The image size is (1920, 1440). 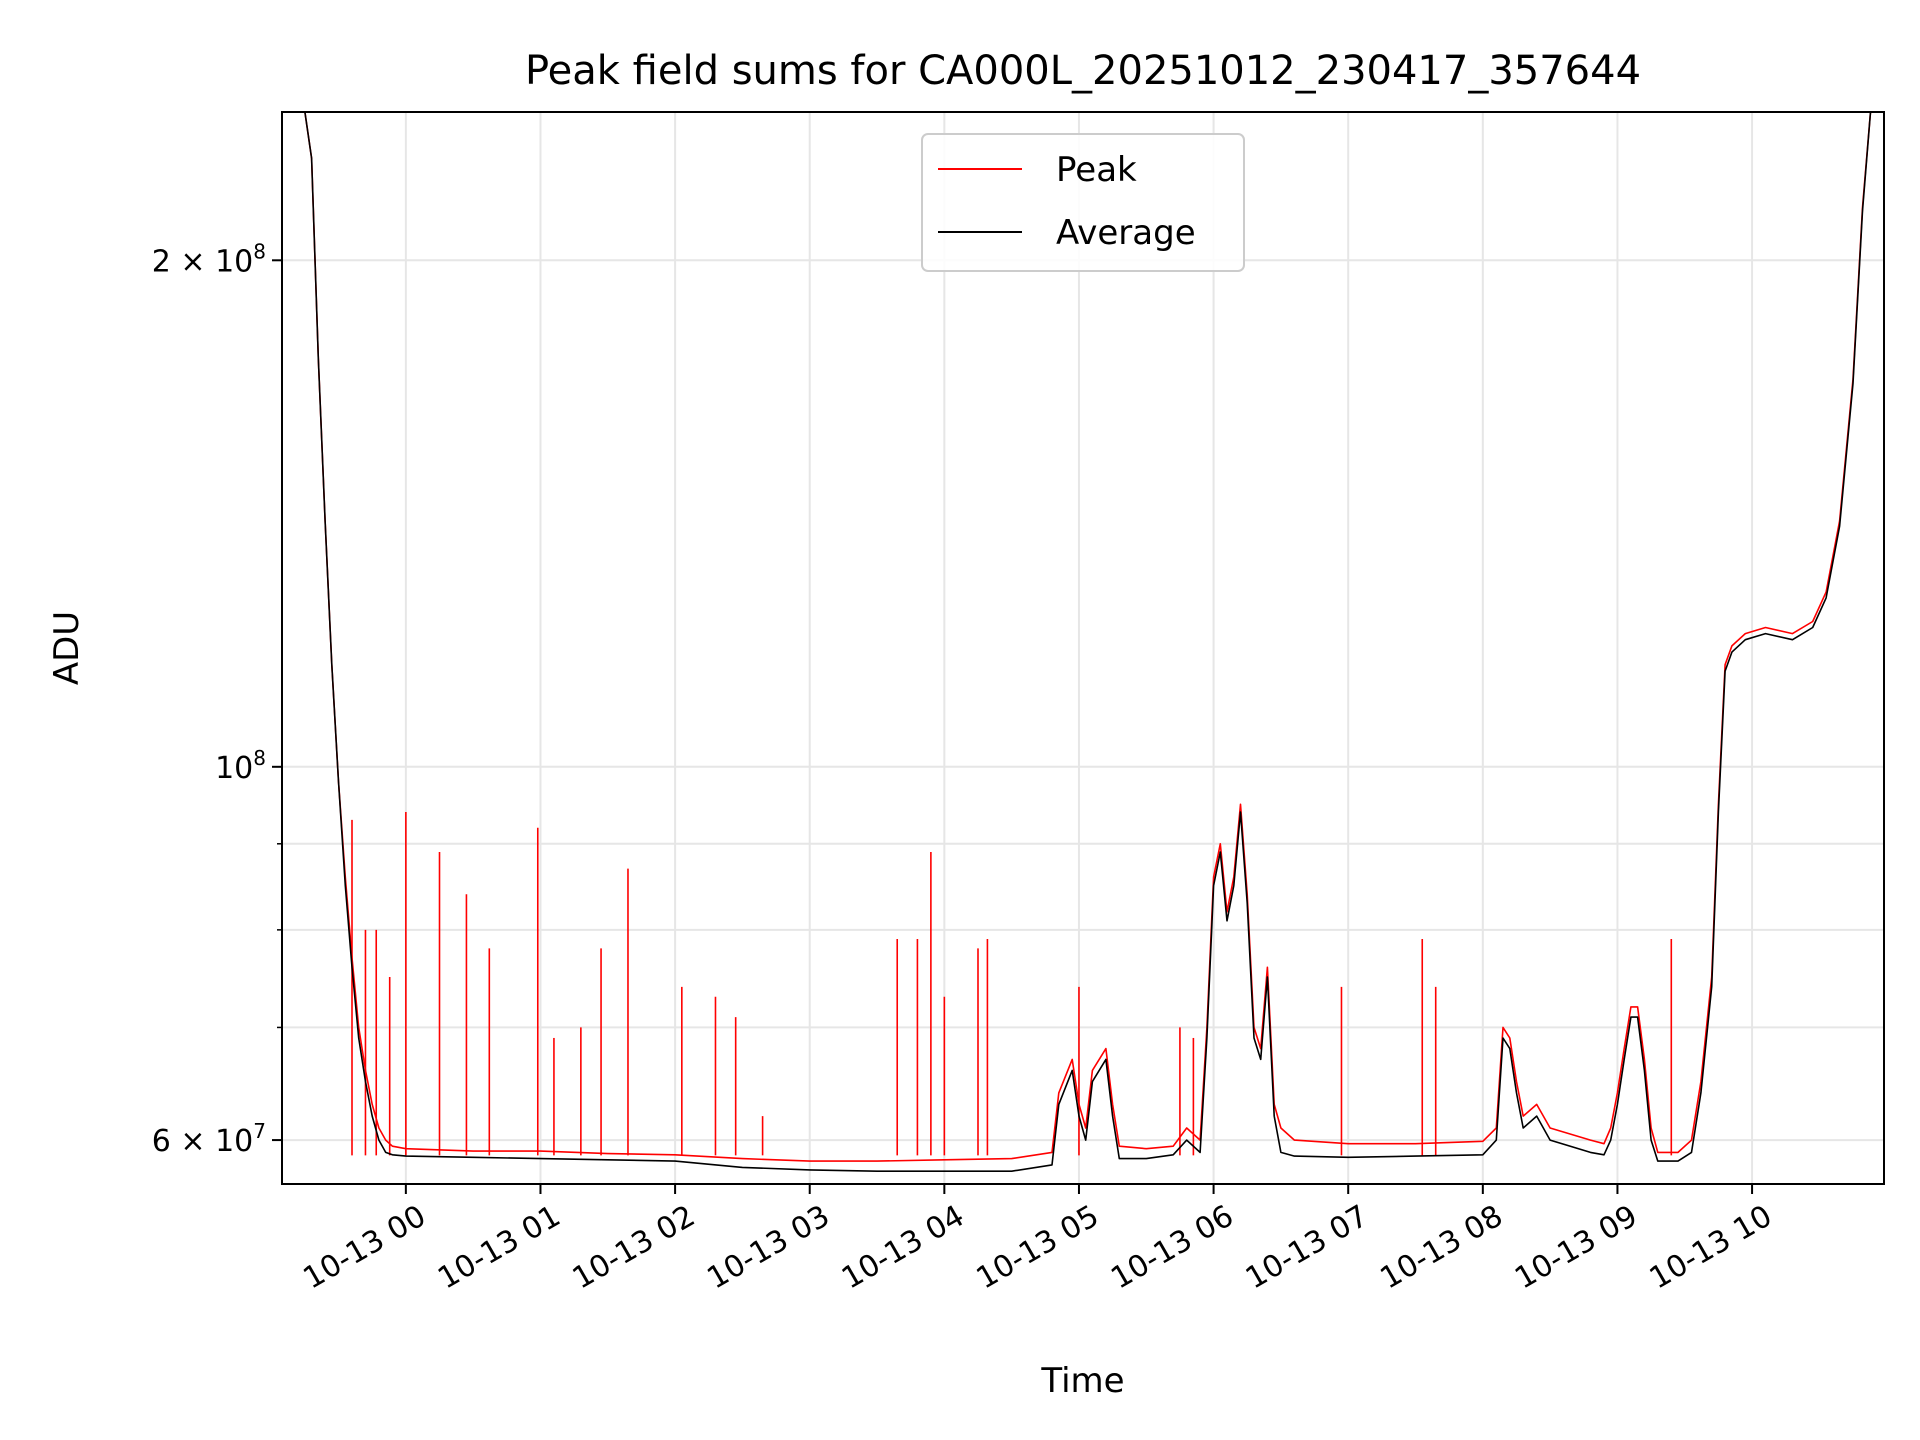 I want to click on legend-label-peak: Peak, so click(x=1096, y=170).